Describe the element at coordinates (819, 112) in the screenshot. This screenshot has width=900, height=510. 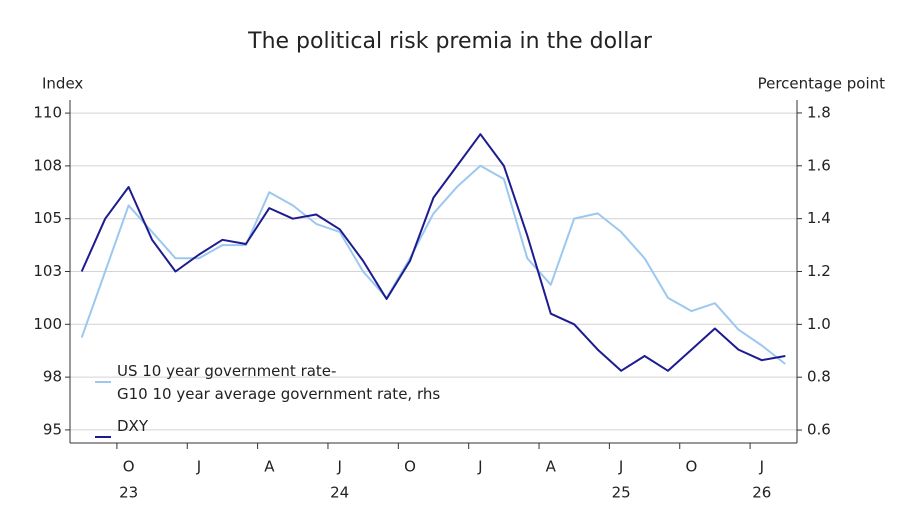
I see `y2-tick-label: 1.8` at that location.